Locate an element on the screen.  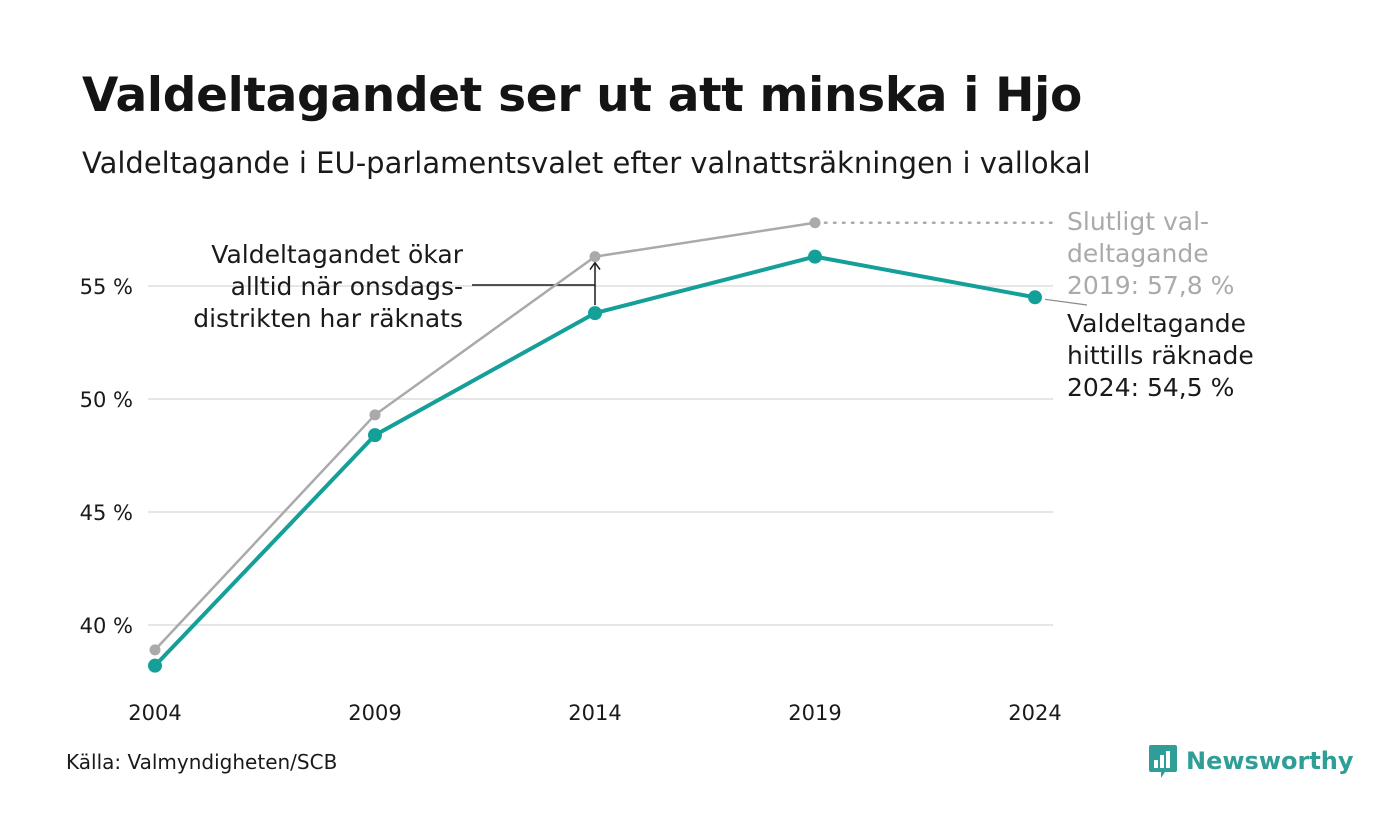
bar-chart-bubble-icon is located at coordinates (1163, 761).